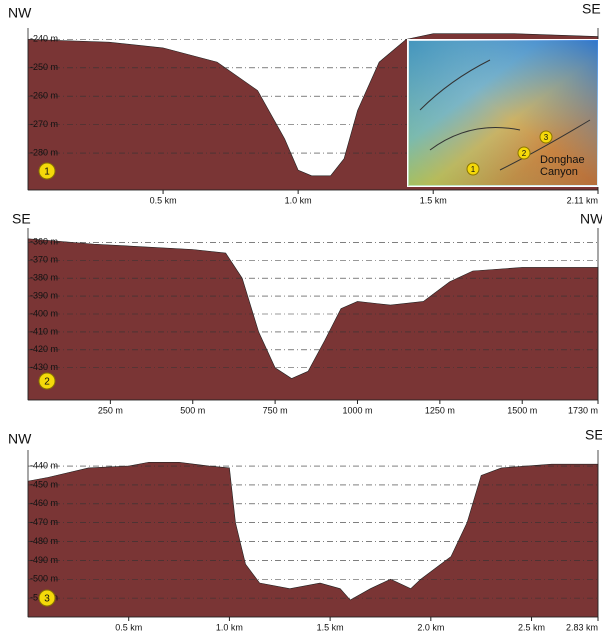 This screenshot has width=602, height=632. I want to click on y-tick-label: -280 m, so click(44, 152).